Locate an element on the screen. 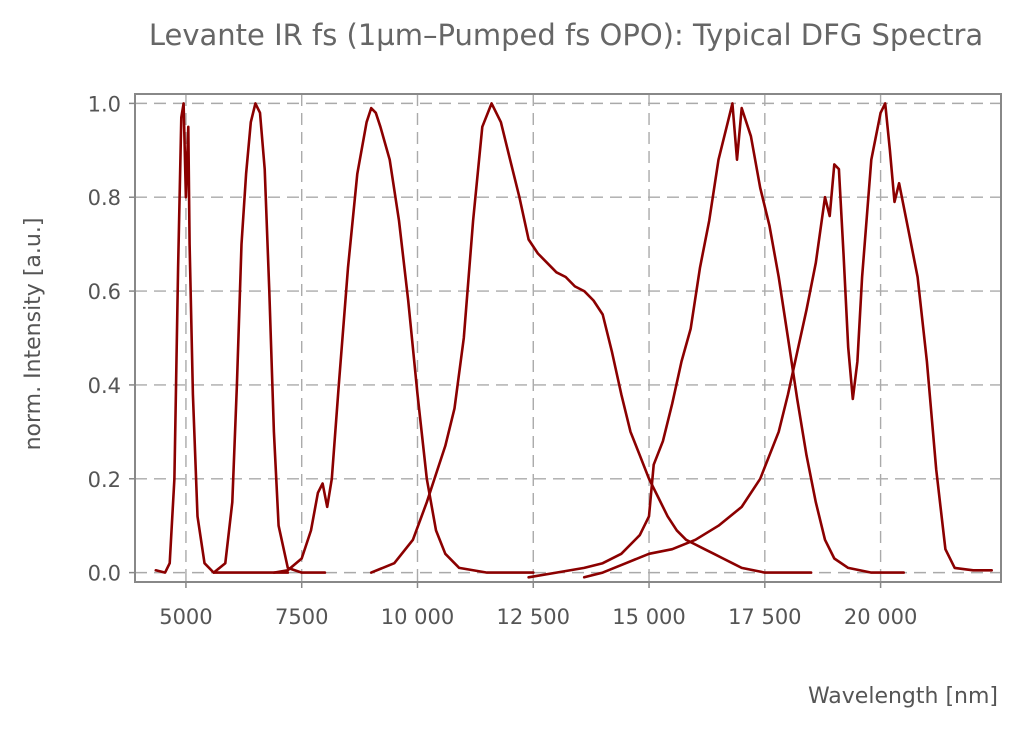 This screenshot has height=731, width=1024. x-tick-label: 10 000 is located at coordinates (417, 617).